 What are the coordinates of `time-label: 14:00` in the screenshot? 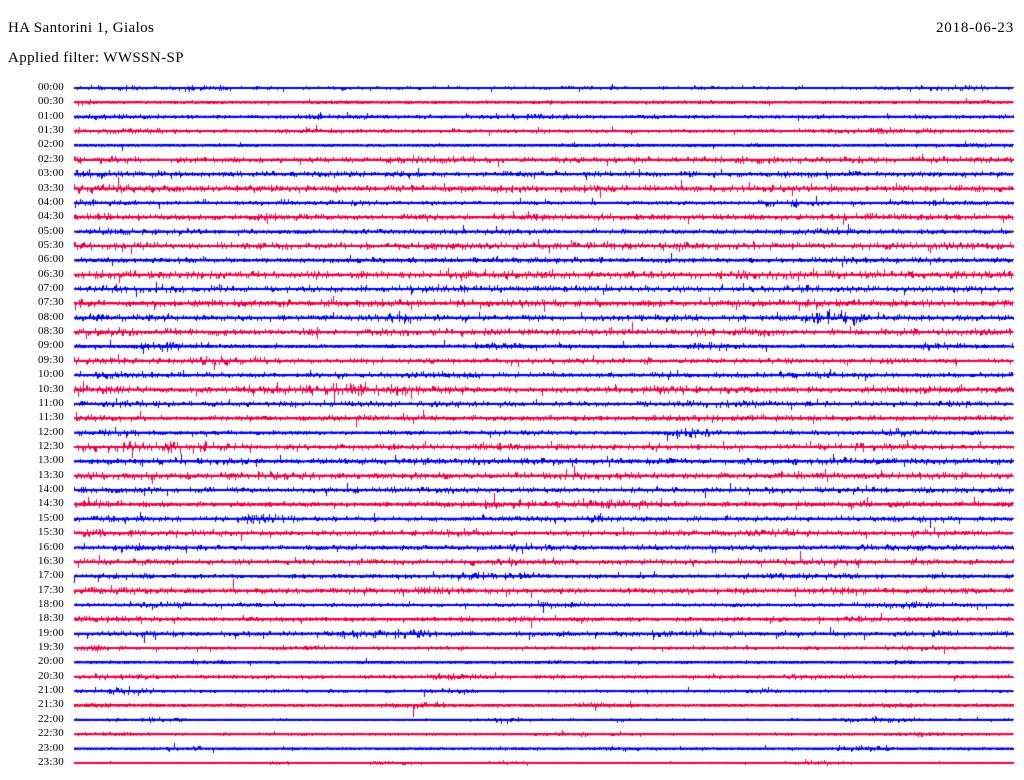 It's located at (50, 489).